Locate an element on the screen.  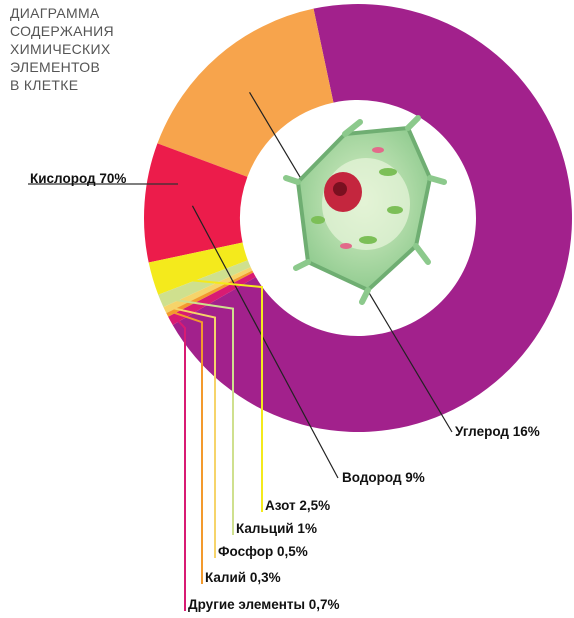
plant-cell-icon is located at coordinates (365, 210).